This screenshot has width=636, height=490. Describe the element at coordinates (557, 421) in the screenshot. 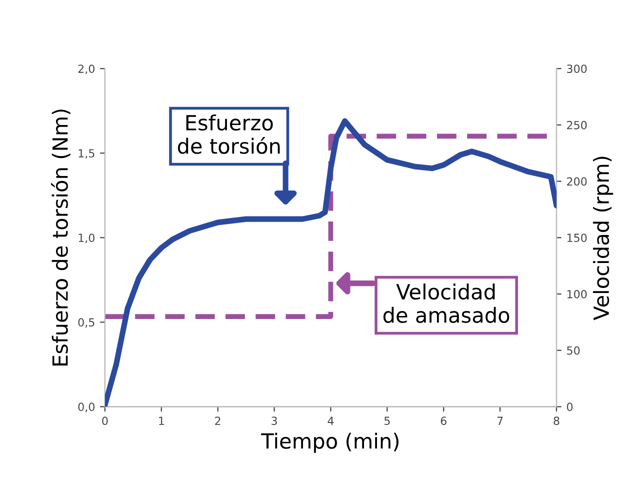

I see `x-tick-label: 8` at that location.